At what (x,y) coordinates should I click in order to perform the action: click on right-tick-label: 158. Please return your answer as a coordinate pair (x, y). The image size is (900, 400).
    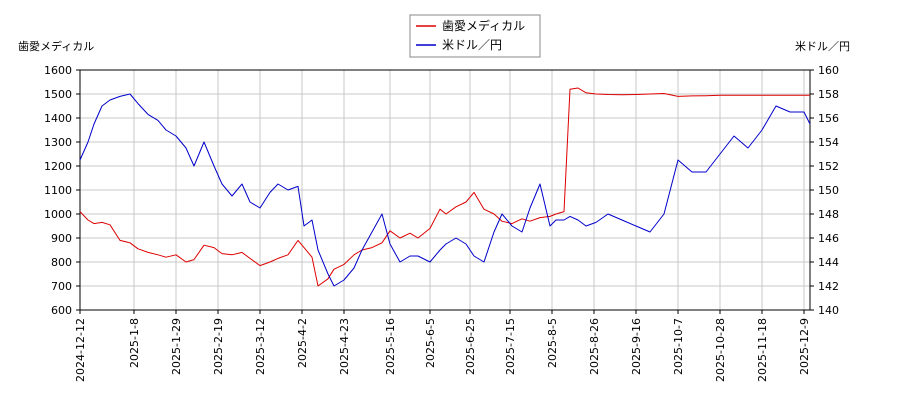
    Looking at the image, I should click on (828, 94).